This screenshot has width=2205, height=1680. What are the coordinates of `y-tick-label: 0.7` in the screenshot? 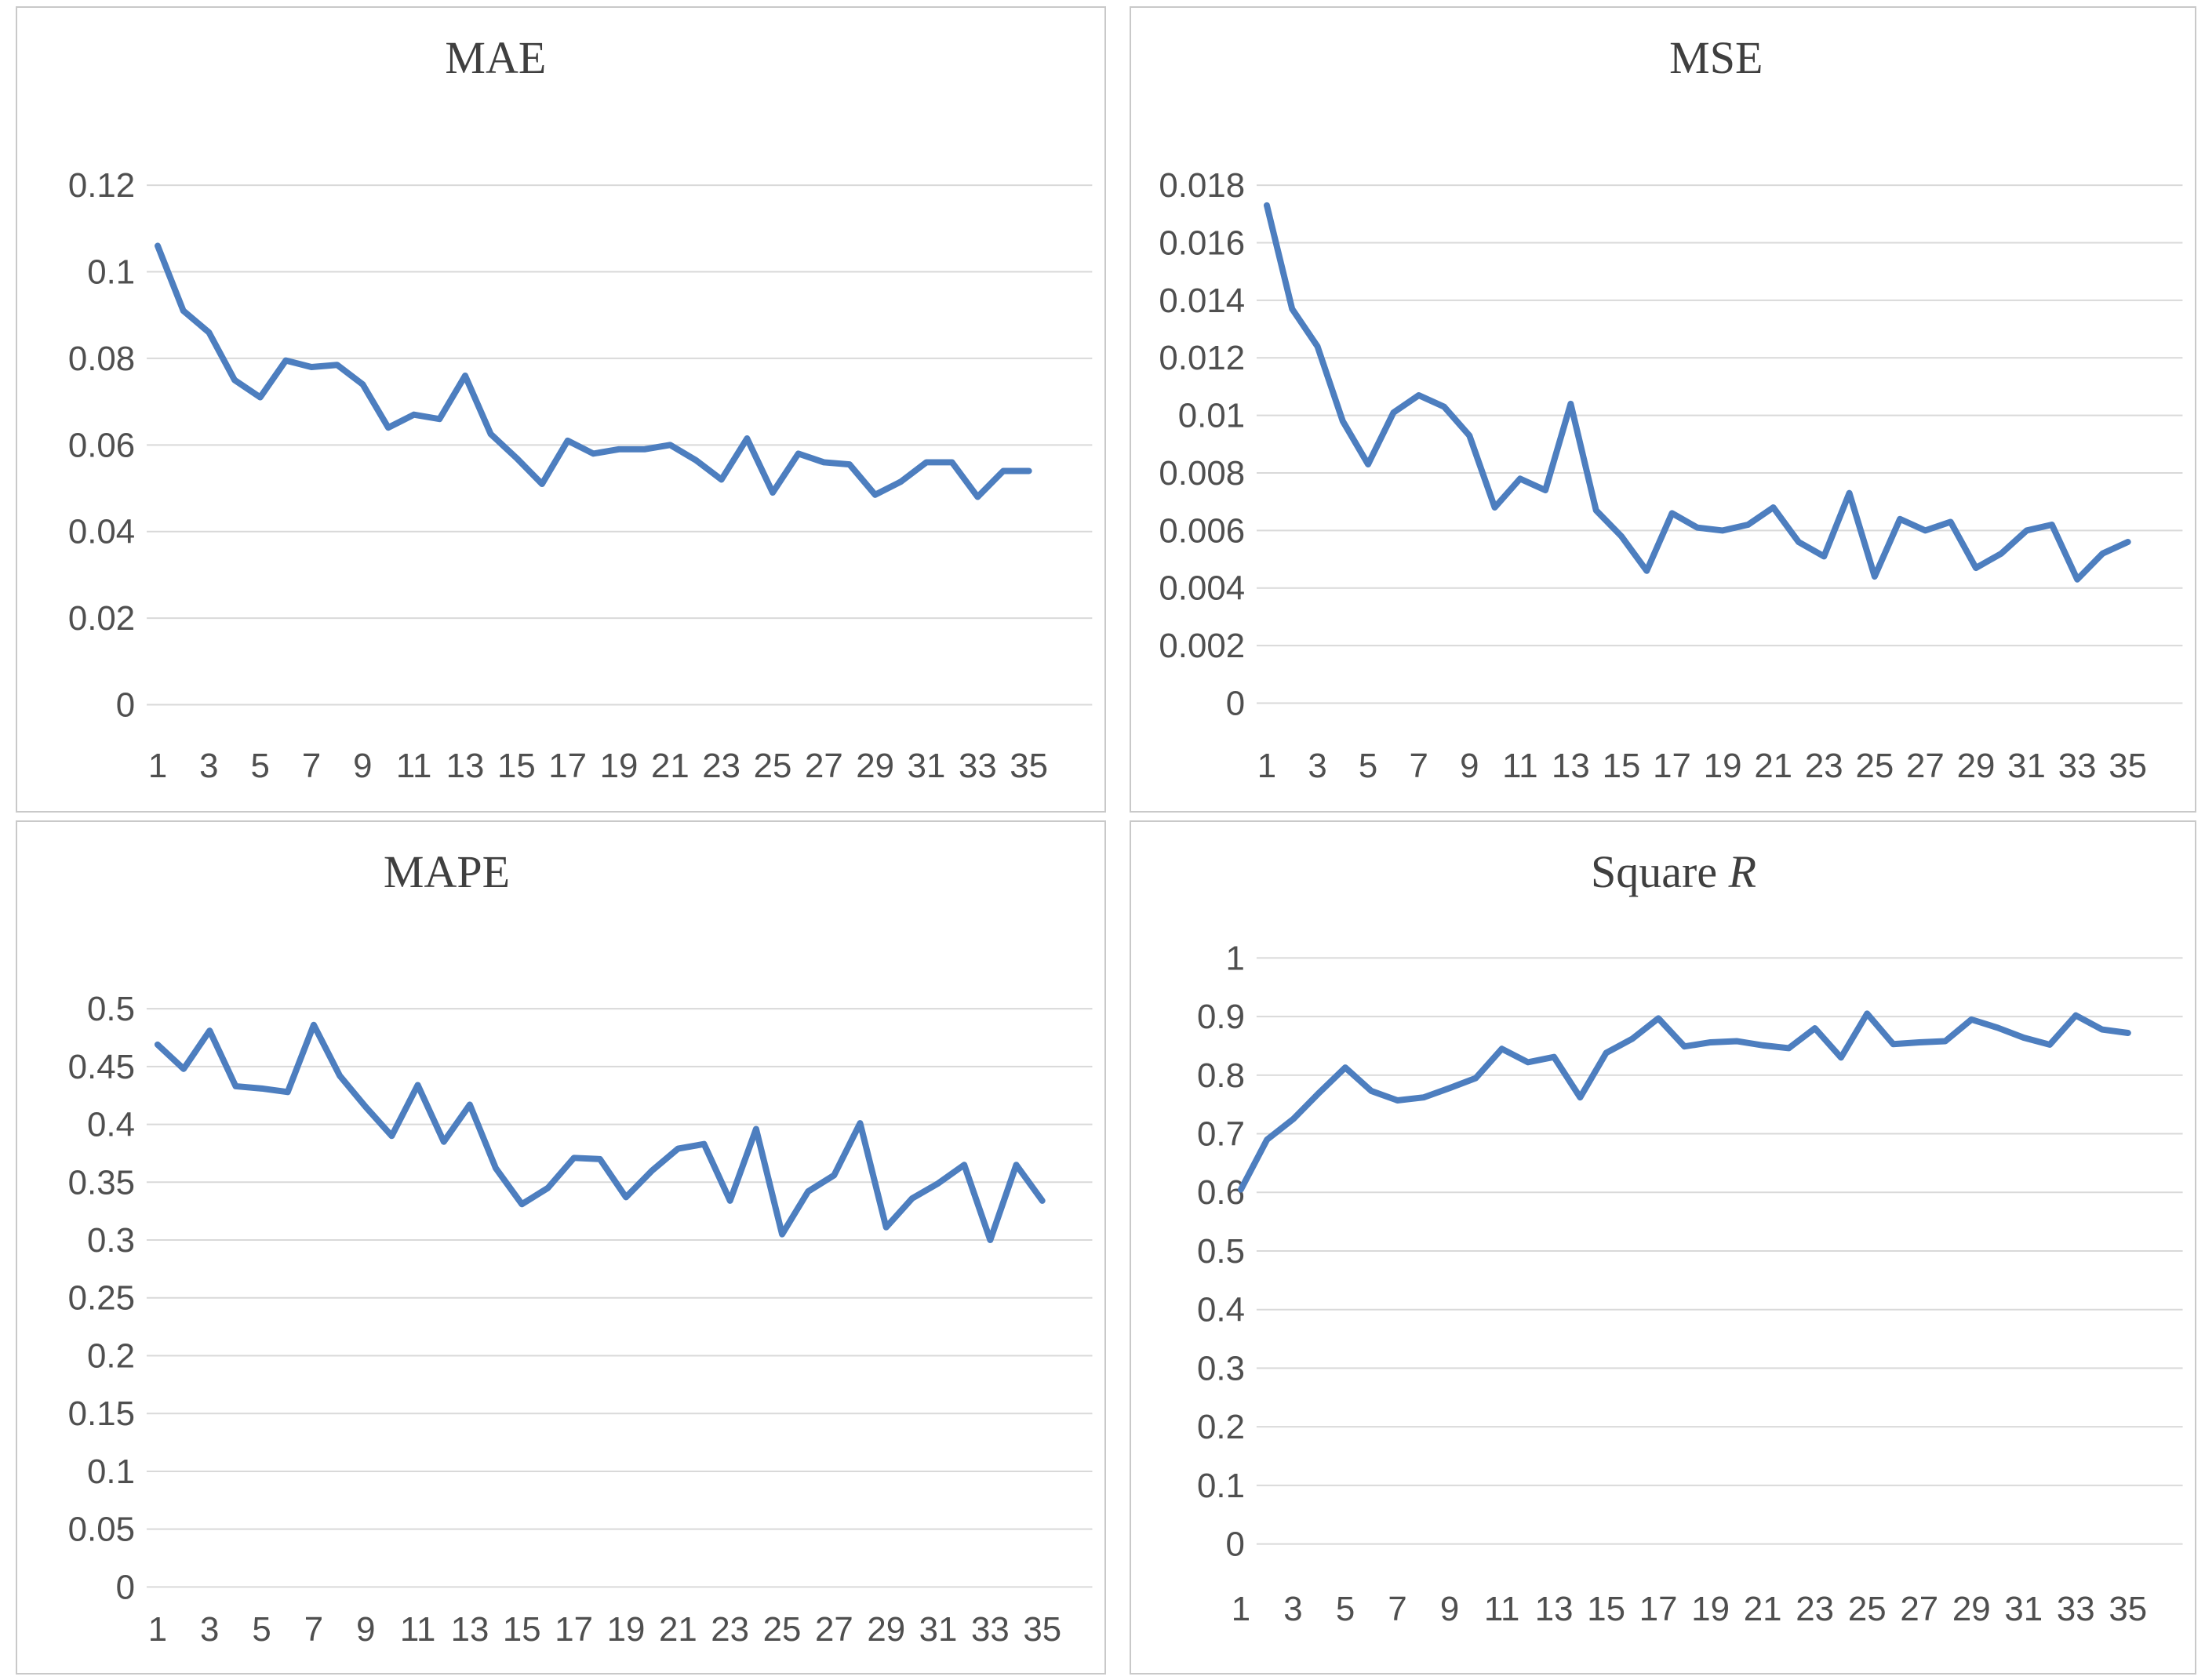 It's located at (1221, 1134).